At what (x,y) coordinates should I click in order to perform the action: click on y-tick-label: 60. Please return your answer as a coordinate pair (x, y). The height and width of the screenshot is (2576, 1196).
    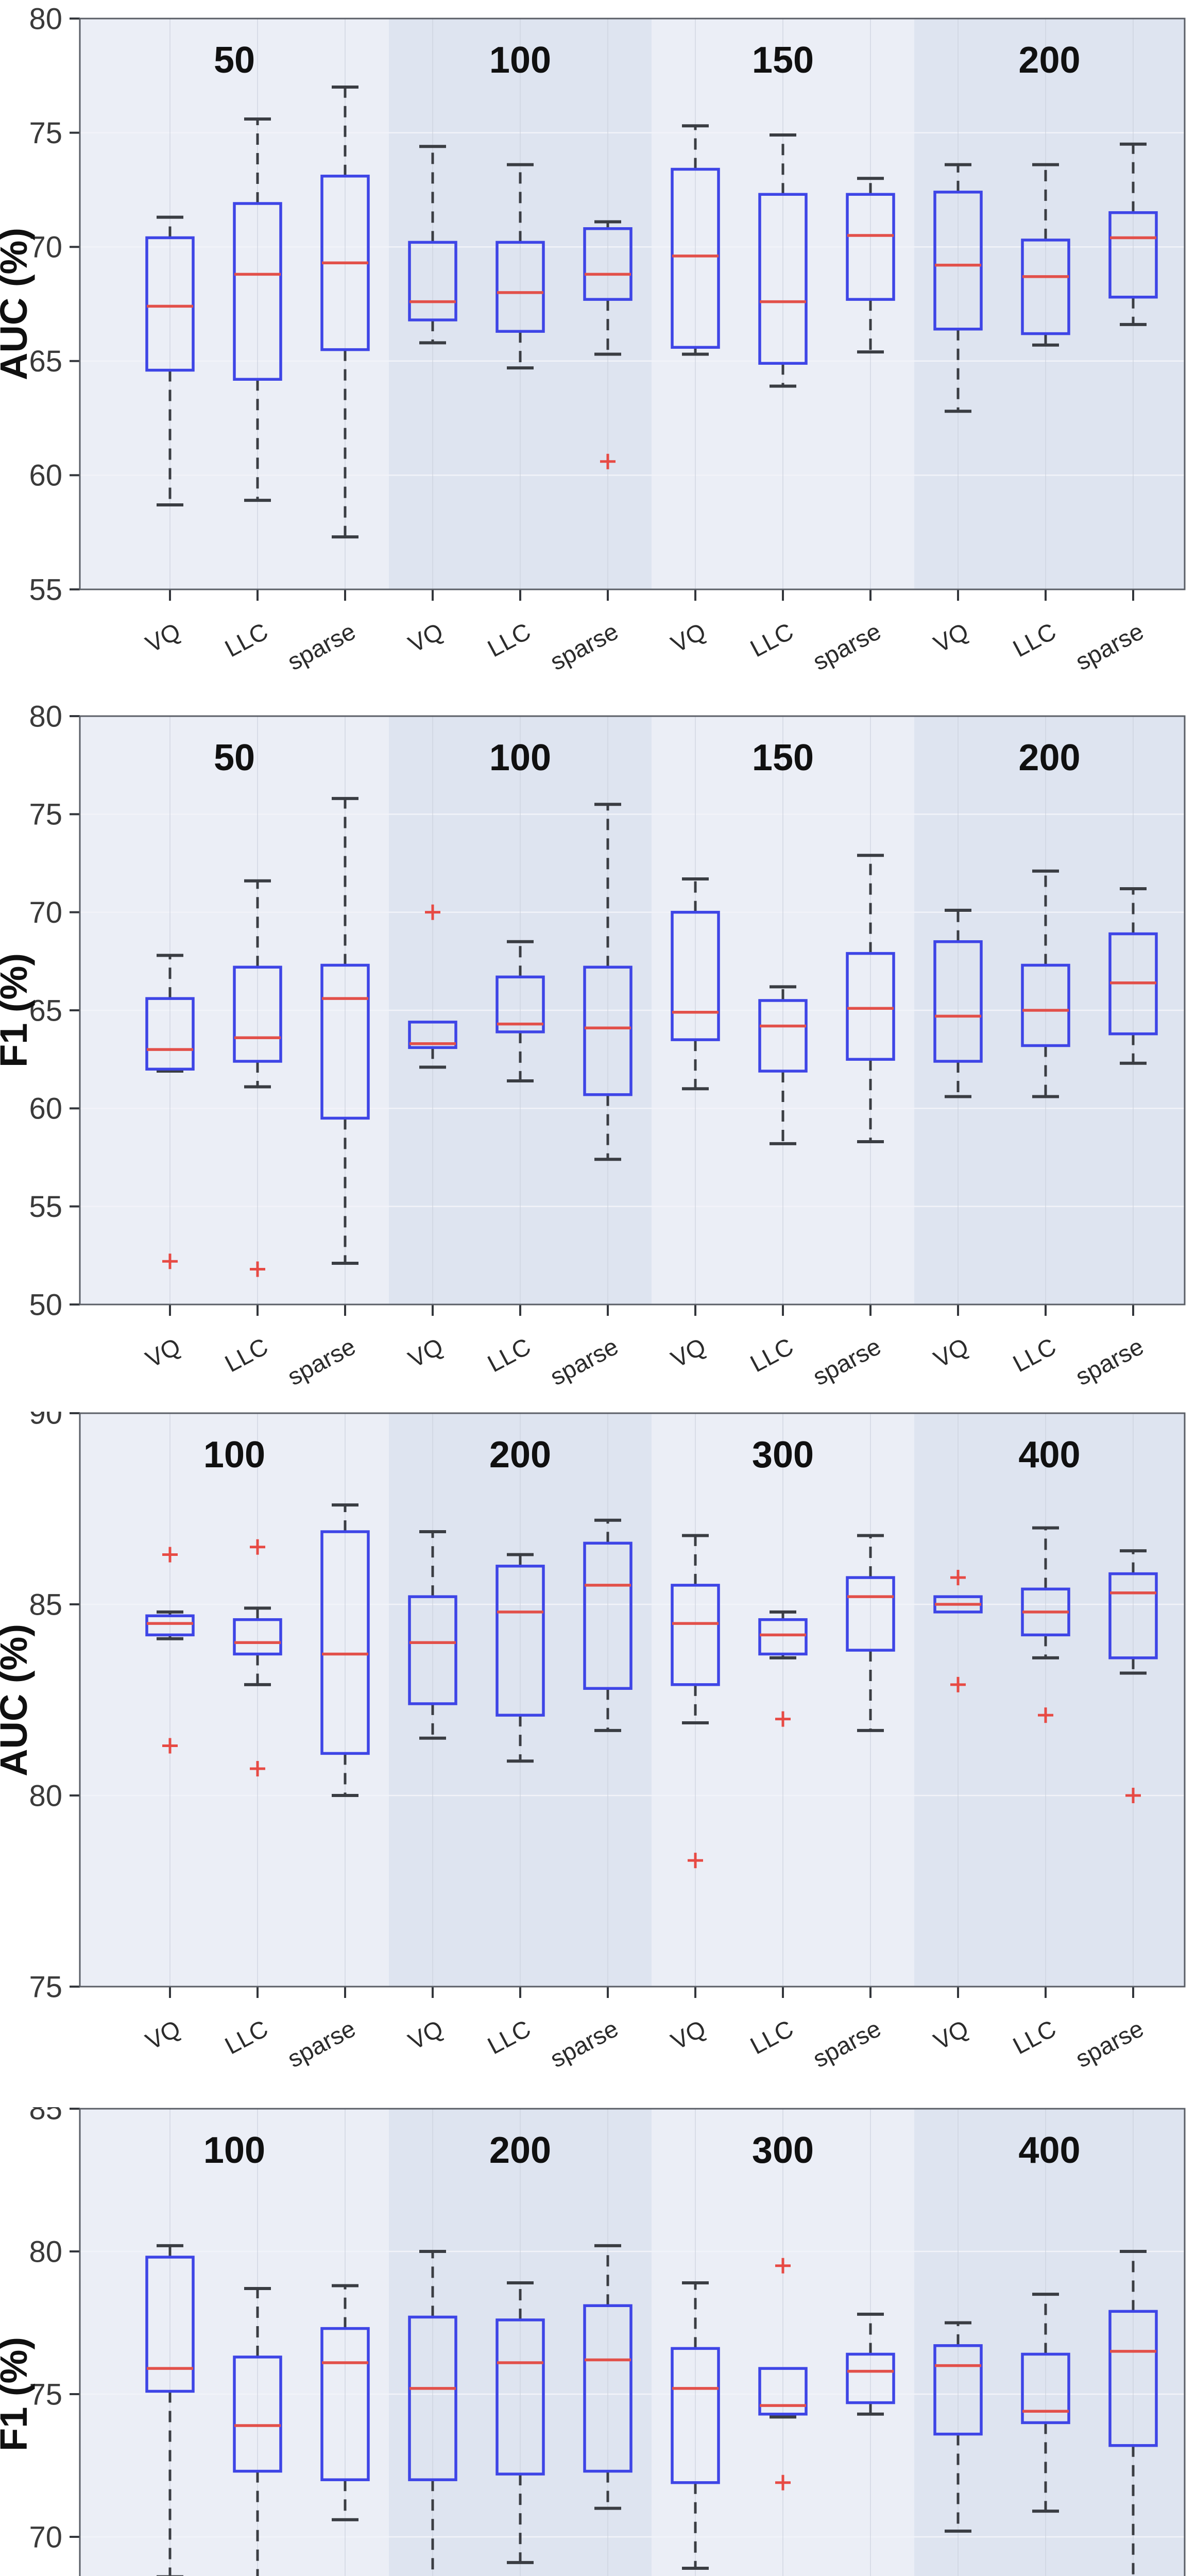
    Looking at the image, I should click on (45, 1109).